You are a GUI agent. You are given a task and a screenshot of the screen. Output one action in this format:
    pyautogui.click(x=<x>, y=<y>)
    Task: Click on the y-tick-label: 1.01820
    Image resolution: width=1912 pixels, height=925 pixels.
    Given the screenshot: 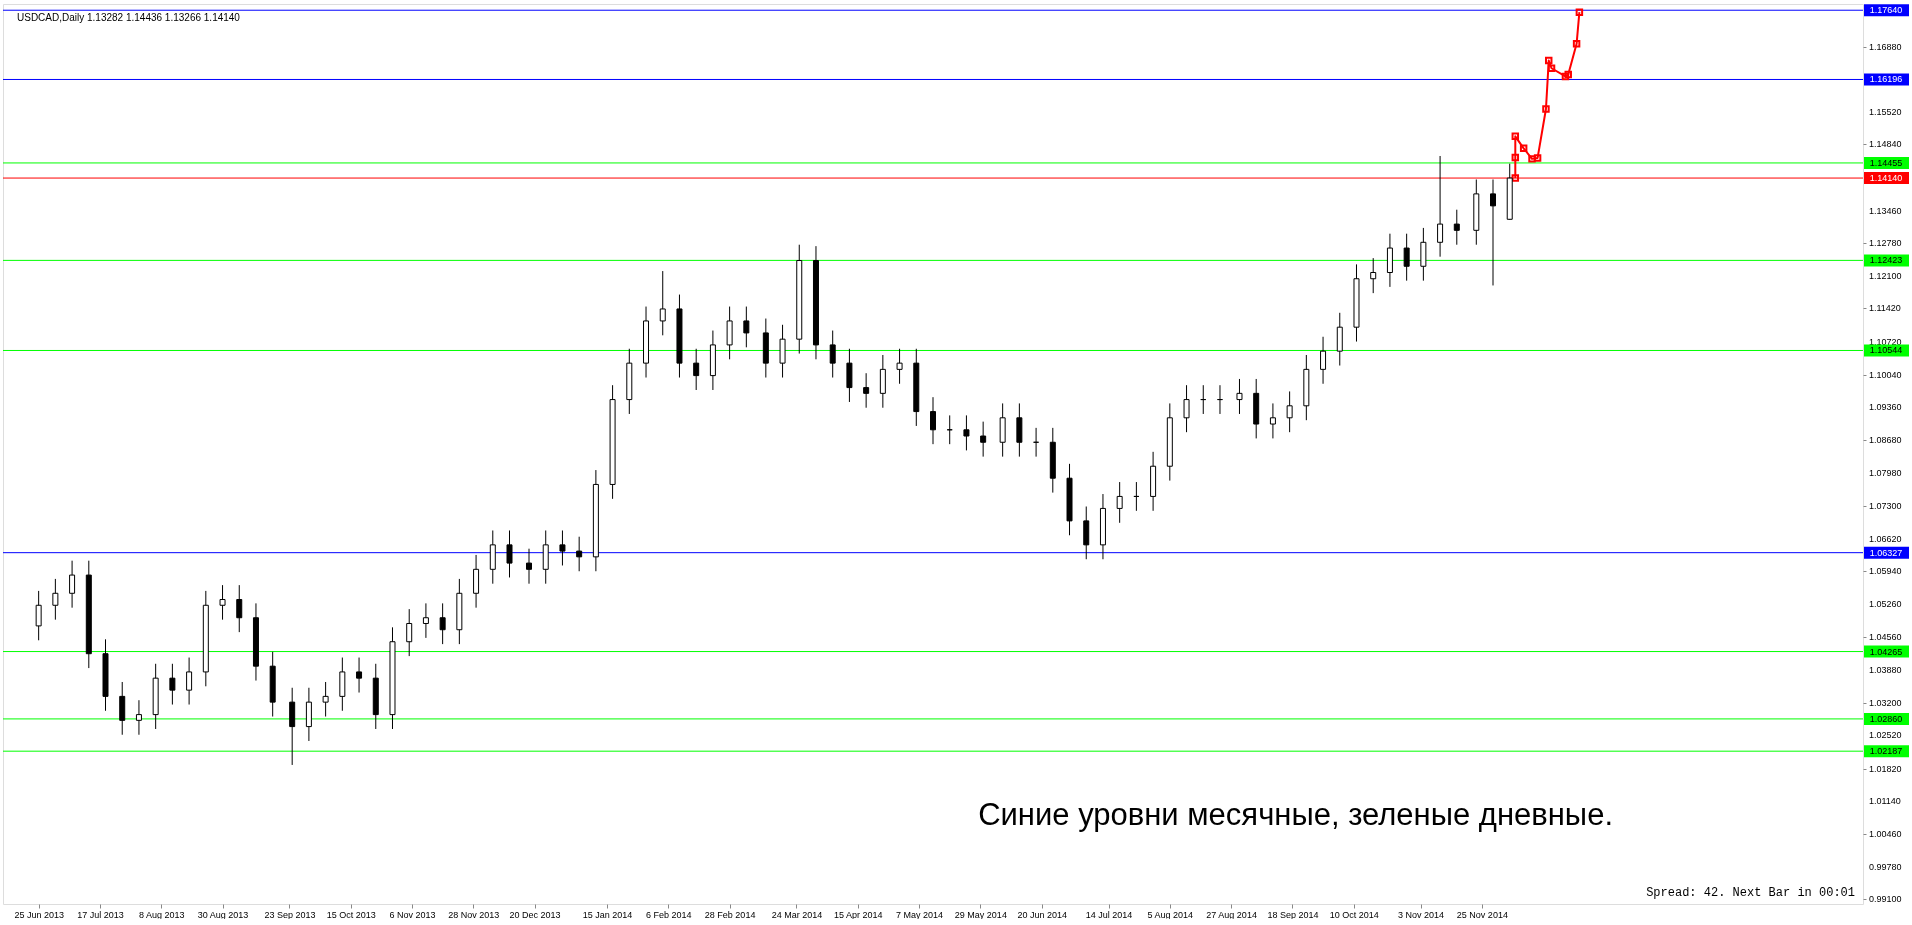 What is the action you would take?
    pyautogui.click(x=1885, y=768)
    